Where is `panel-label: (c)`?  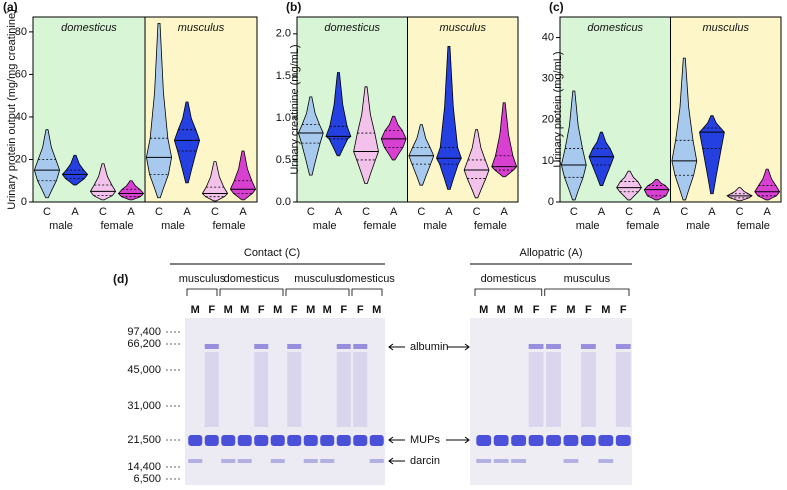
panel-label: (c) is located at coordinates (556, 7).